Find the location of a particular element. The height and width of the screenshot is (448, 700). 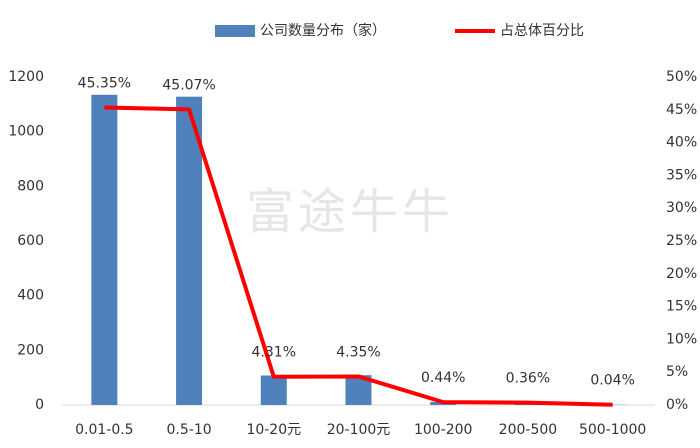

y2-tick-label: 20% is located at coordinates (681, 274).